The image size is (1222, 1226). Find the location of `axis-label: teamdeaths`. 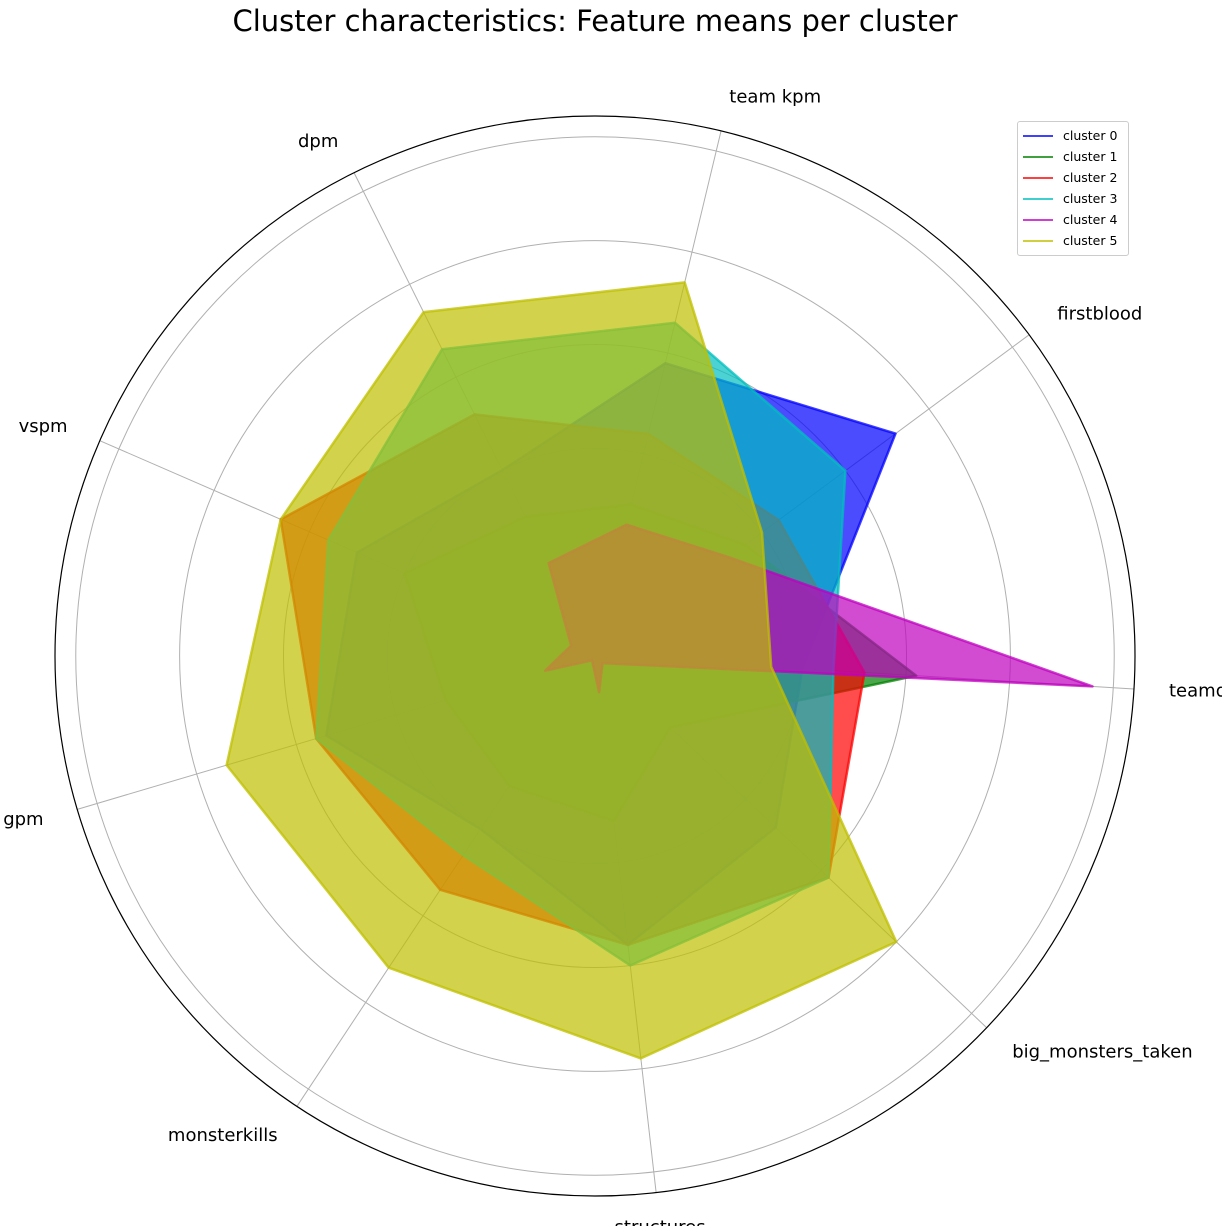

axis-label: teamdeaths is located at coordinates (1195, 691).